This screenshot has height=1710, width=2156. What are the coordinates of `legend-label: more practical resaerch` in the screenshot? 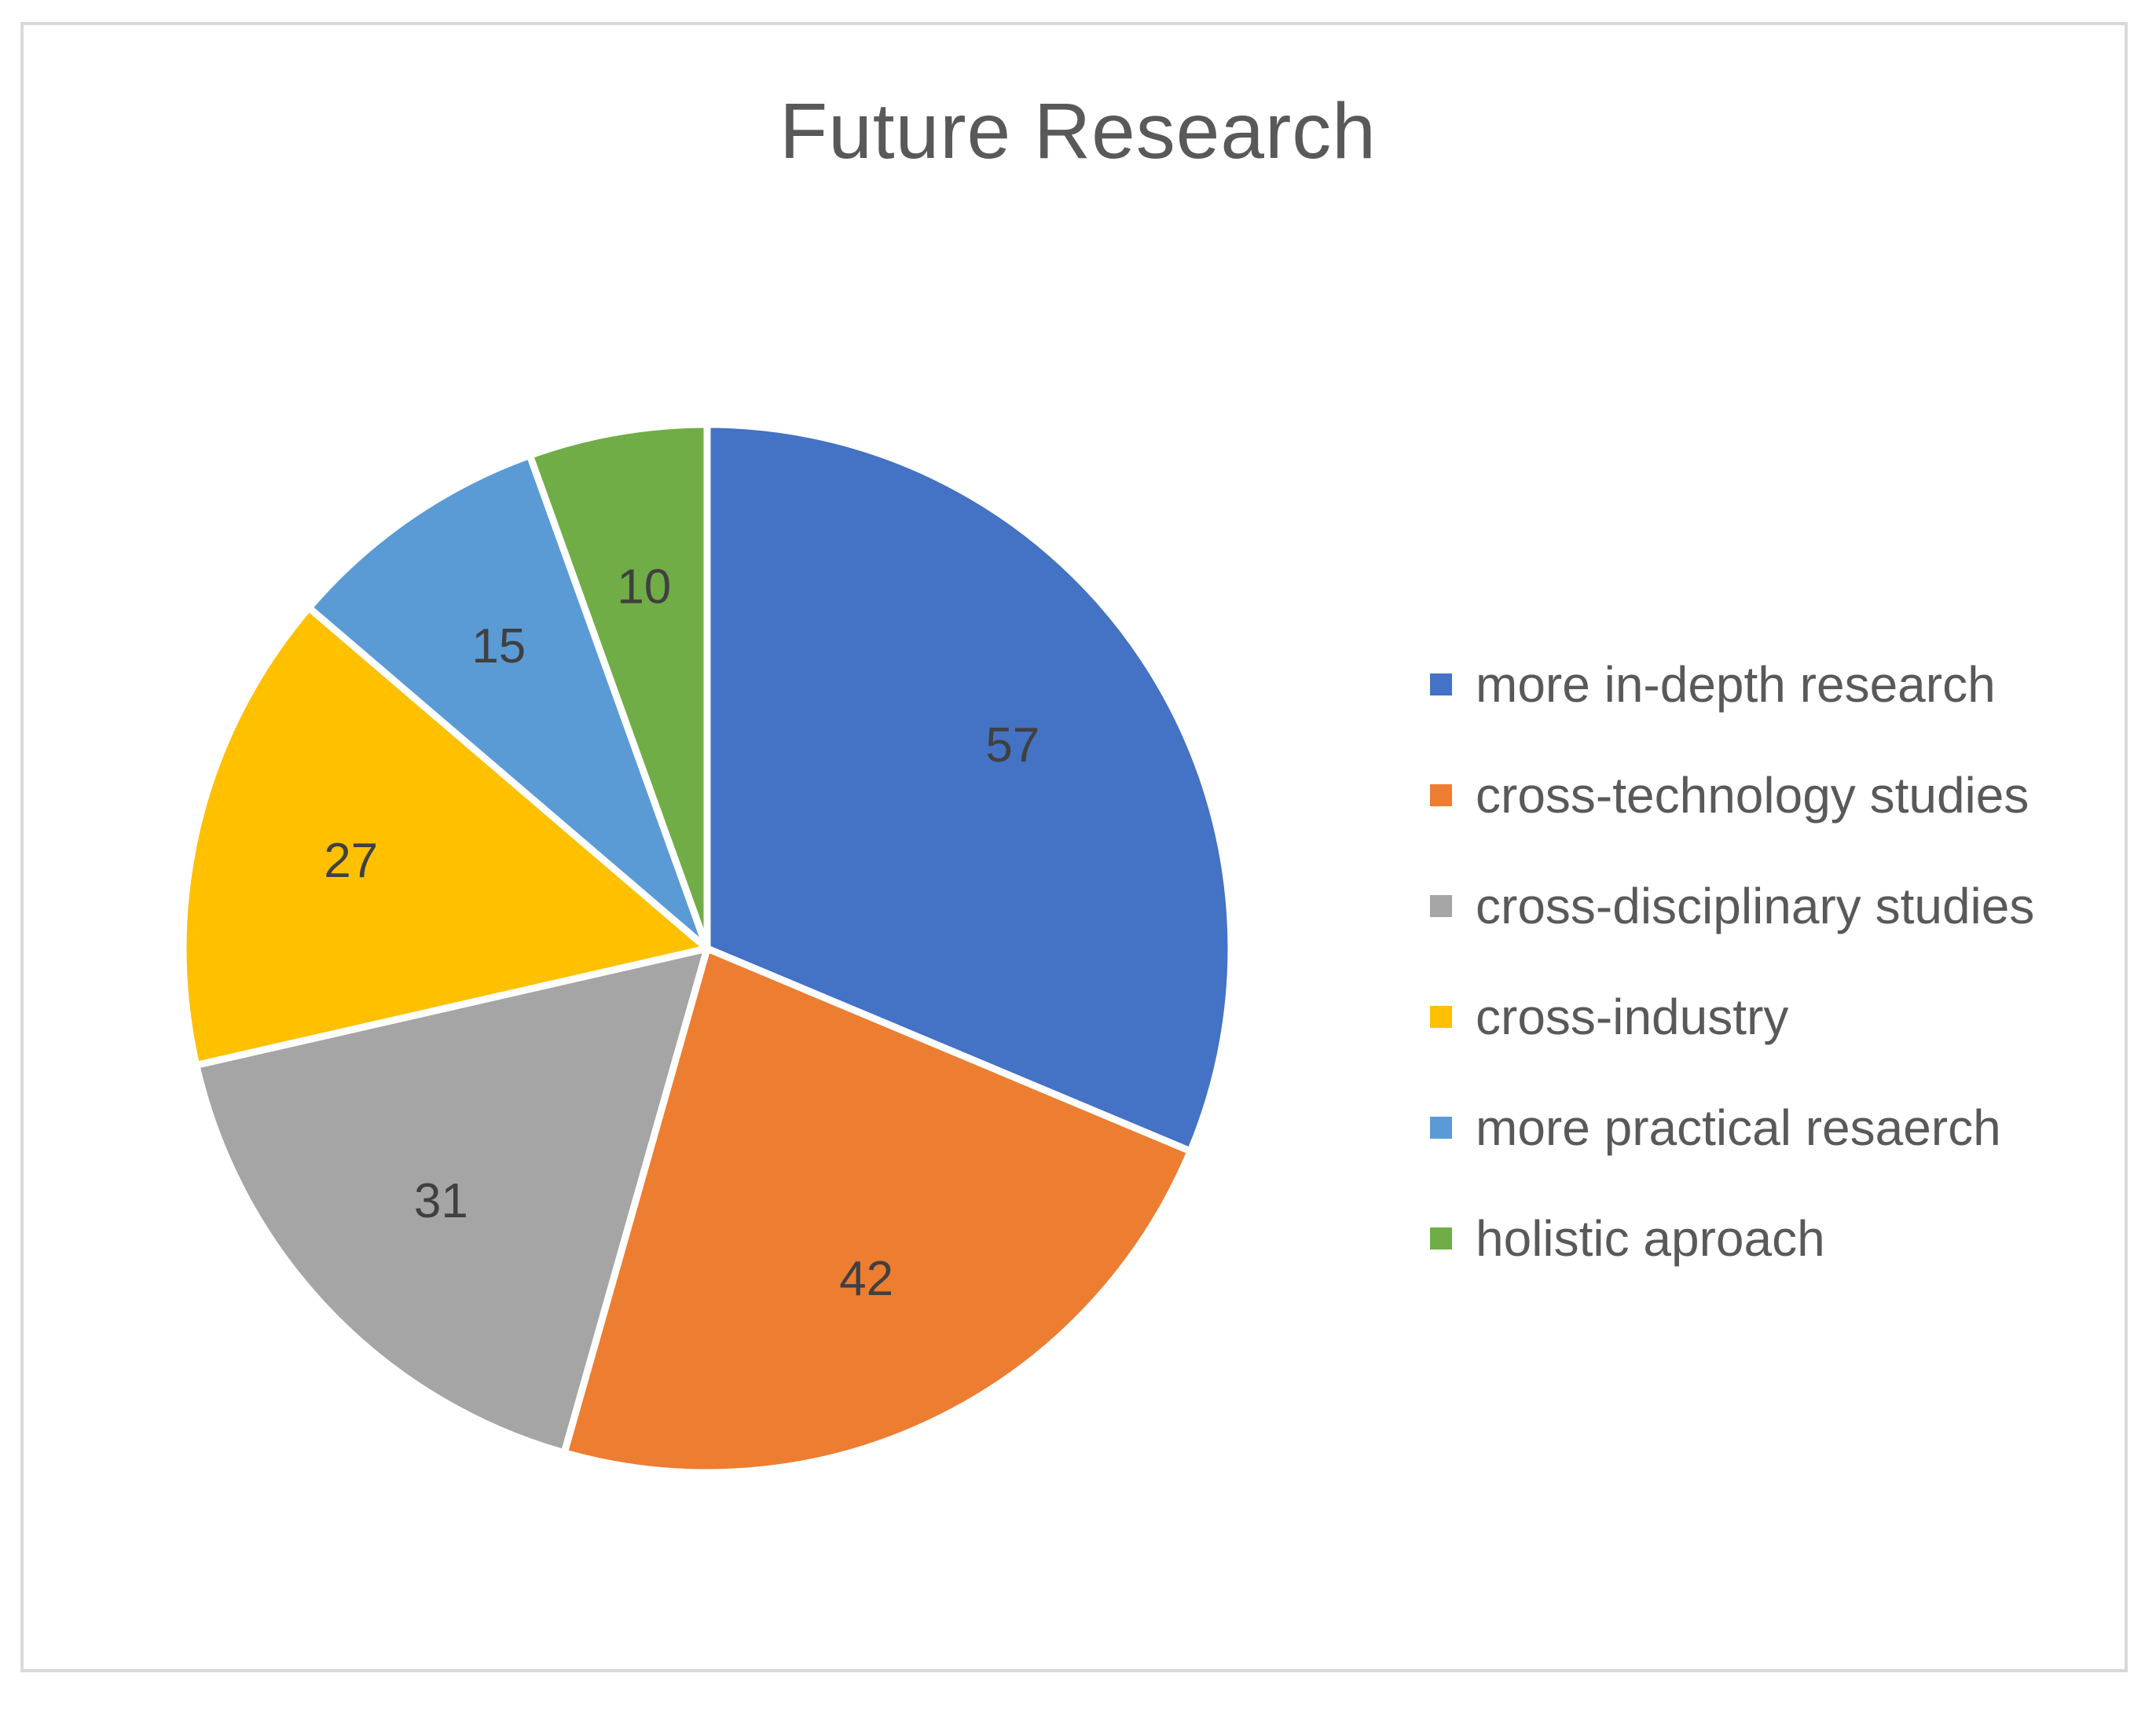 It's located at (1738, 1128).